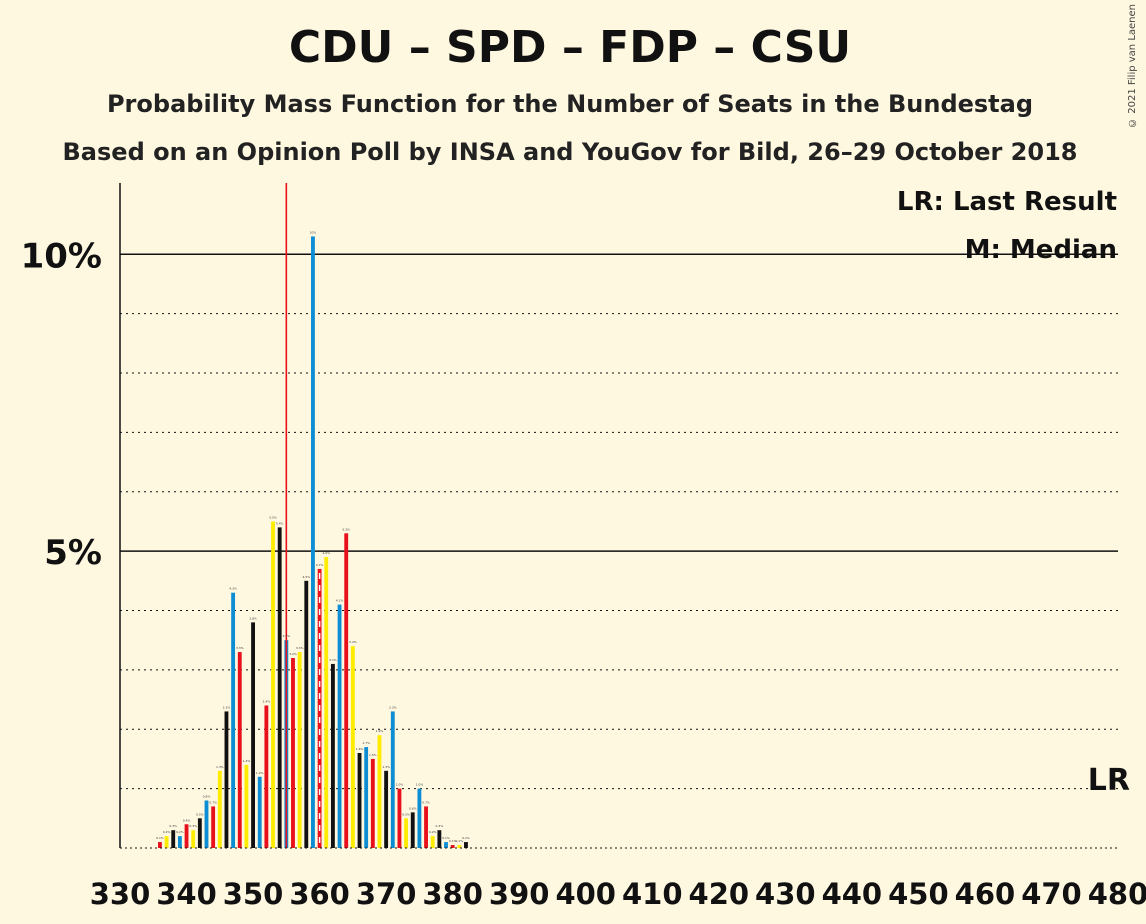 This screenshot has height=924, width=1146. What do you see at coordinates (280, 523) in the screenshot?
I see `bar-label: 5.4%` at bounding box center [280, 523].